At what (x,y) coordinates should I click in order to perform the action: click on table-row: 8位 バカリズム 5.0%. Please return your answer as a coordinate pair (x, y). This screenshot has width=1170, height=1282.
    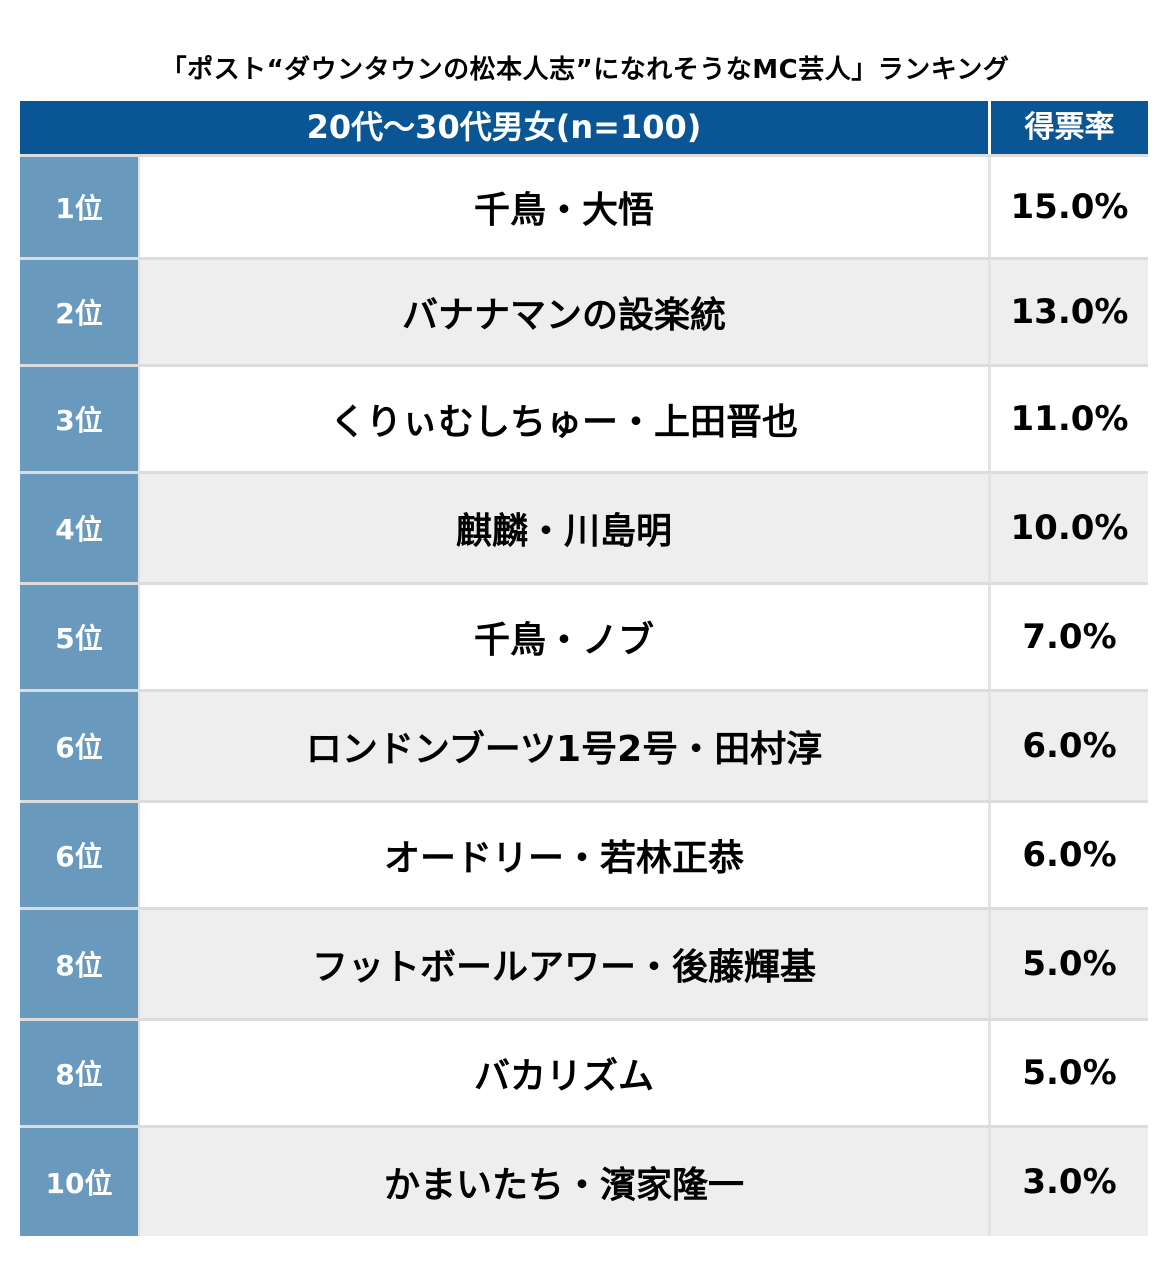
    Looking at the image, I should click on (584, 1071).